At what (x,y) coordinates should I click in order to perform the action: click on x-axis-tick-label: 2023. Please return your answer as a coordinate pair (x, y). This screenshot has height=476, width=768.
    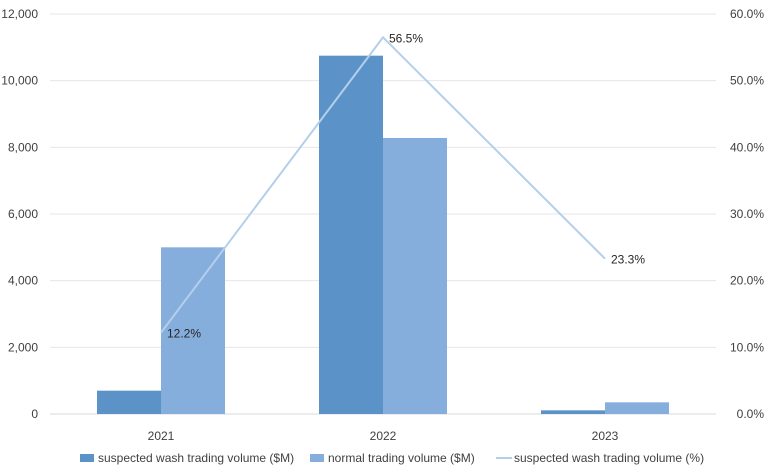
    Looking at the image, I should click on (605, 436).